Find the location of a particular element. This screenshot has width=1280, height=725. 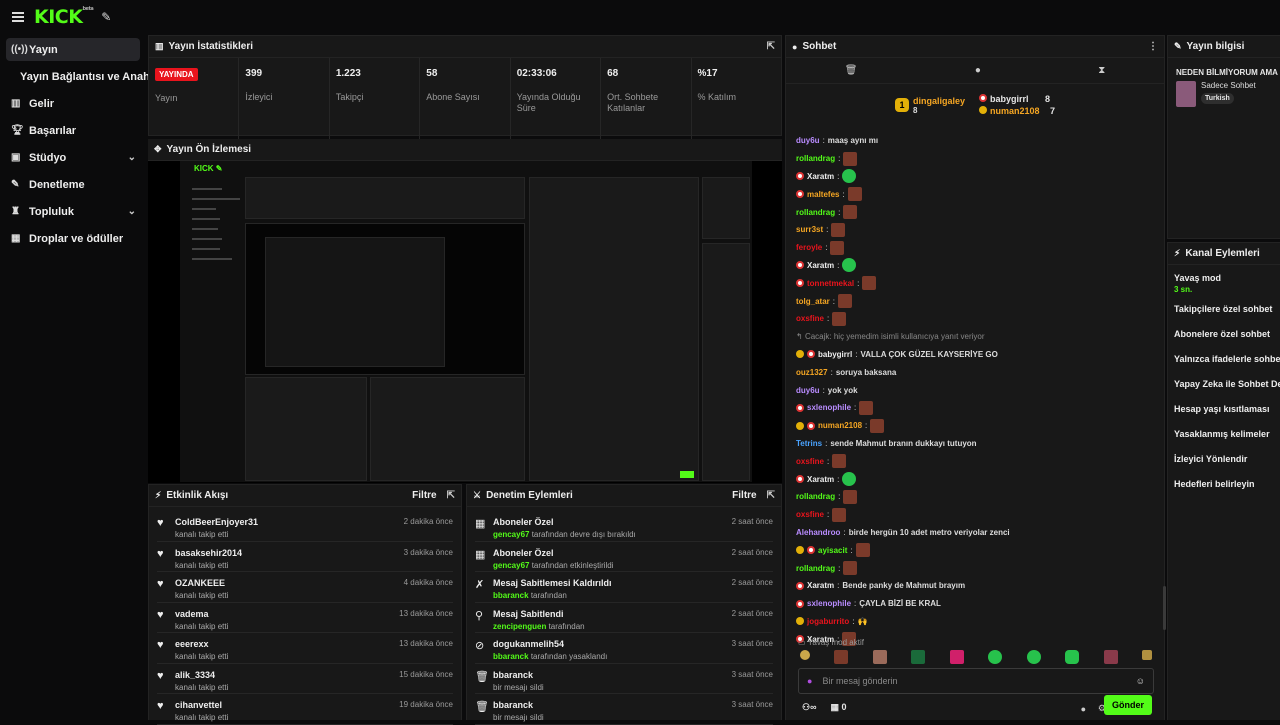

chat-message: duy6u: yok yok is located at coordinates (975, 390).